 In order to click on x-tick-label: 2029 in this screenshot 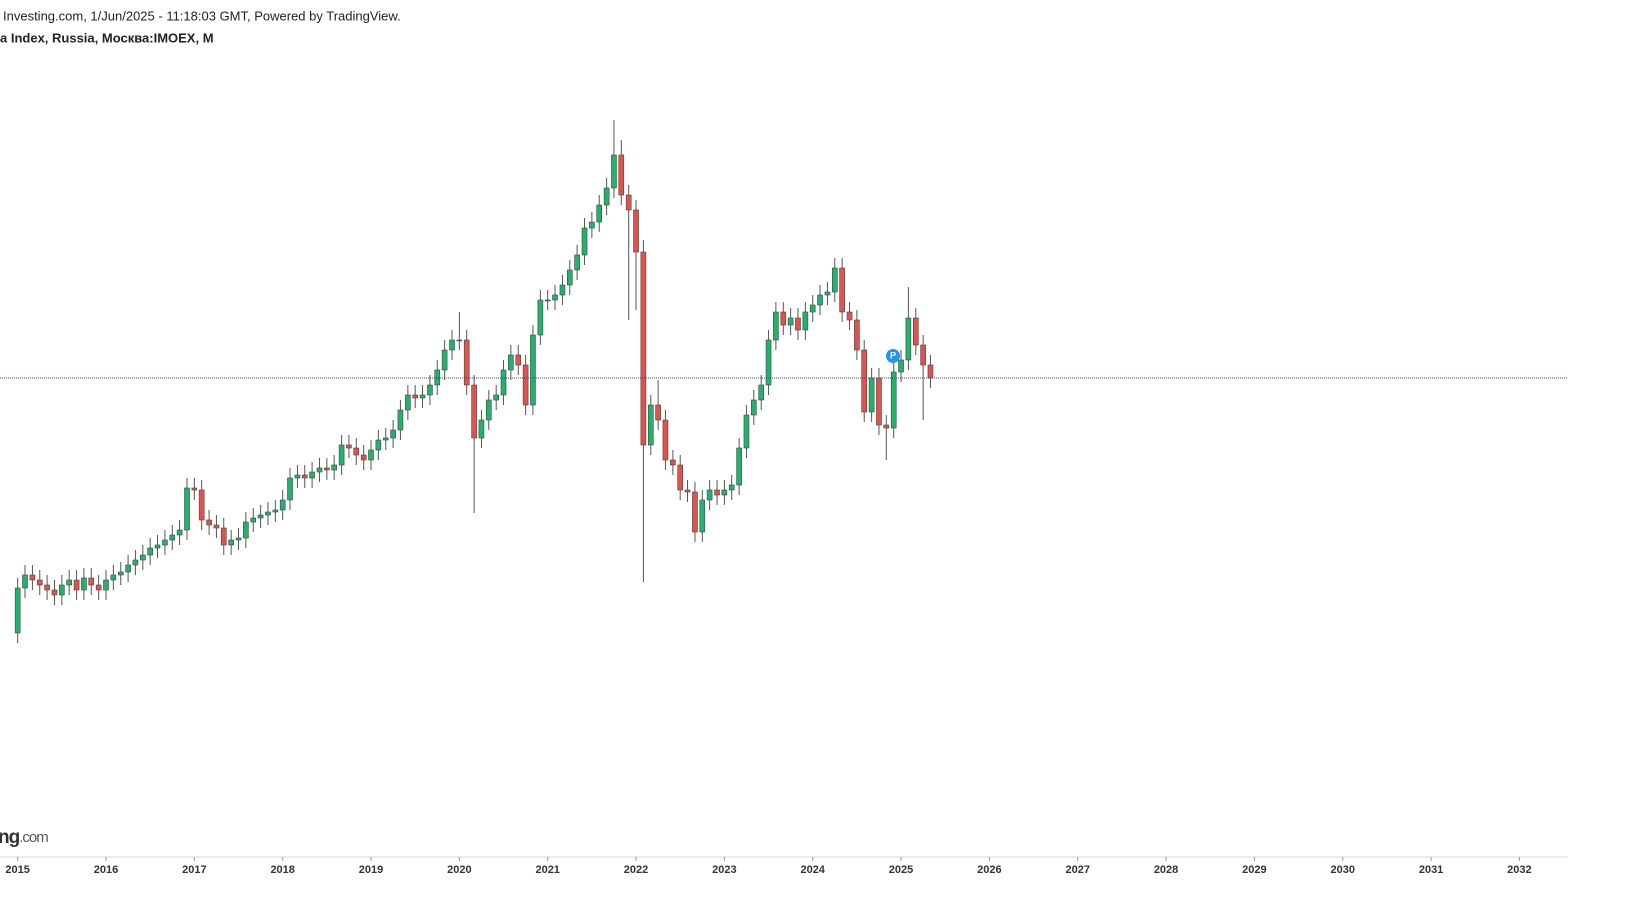, I will do `click(1254, 870)`.